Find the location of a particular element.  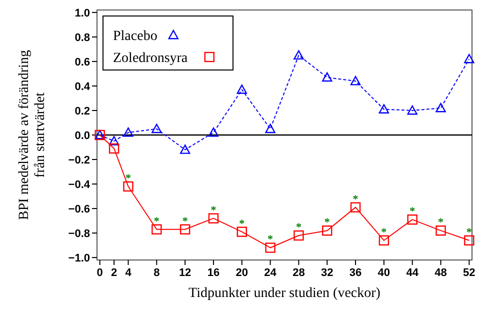

y-tick-label: 0.4 is located at coordinates (82, 86).